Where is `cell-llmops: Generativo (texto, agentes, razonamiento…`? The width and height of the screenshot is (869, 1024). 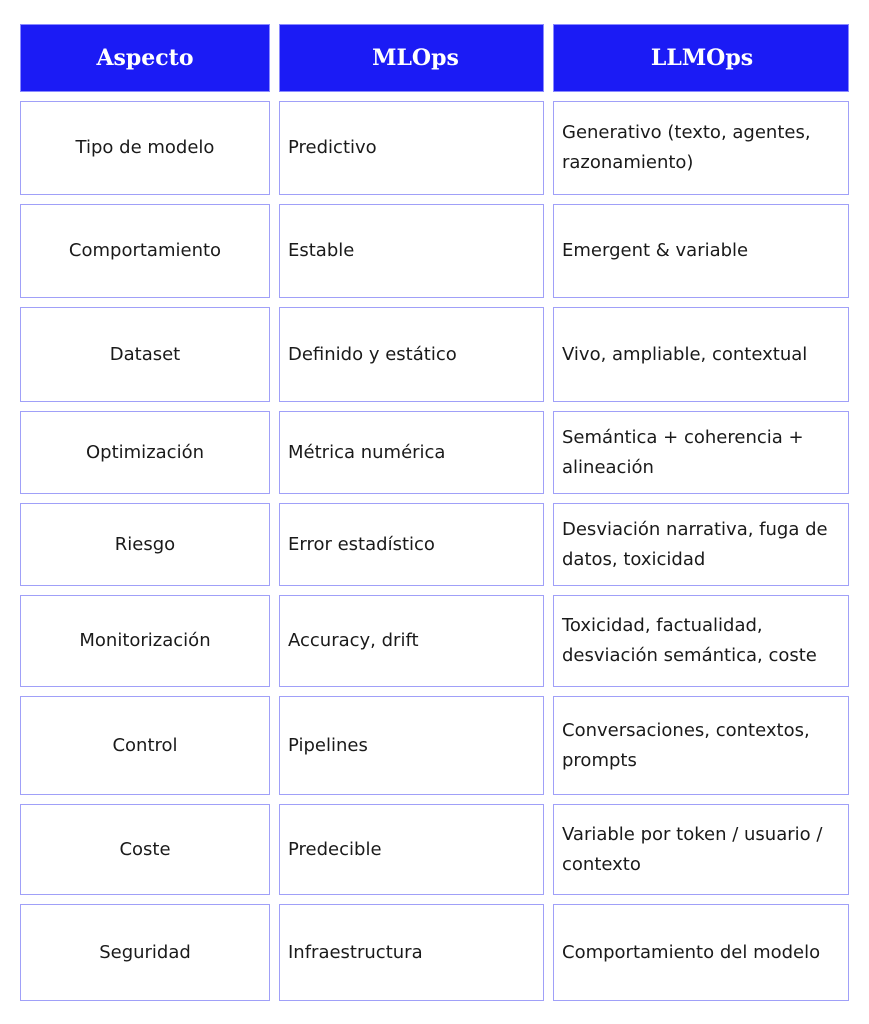 cell-llmops: Generativo (texto, agentes, razonamiento… is located at coordinates (701, 148).